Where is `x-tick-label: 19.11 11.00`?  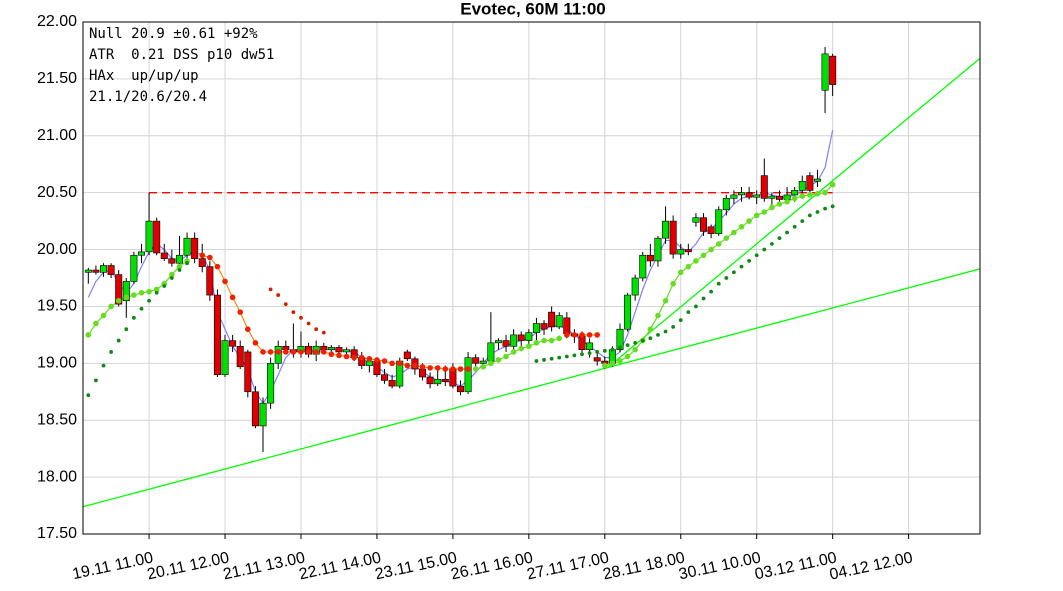 x-tick-label: 19.11 11.00 is located at coordinates (113, 566).